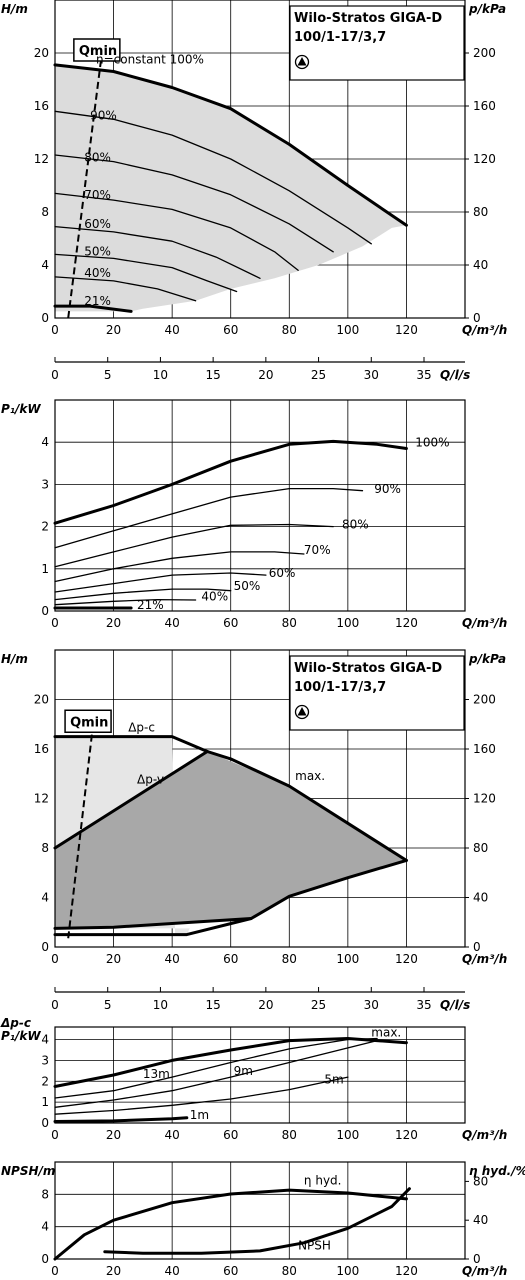  What do you see at coordinates (260, 369) in the screenshot?
I see `panel-flow1: 0 5 10 15 20 25 30 35 Q/l/s` at bounding box center [260, 369].